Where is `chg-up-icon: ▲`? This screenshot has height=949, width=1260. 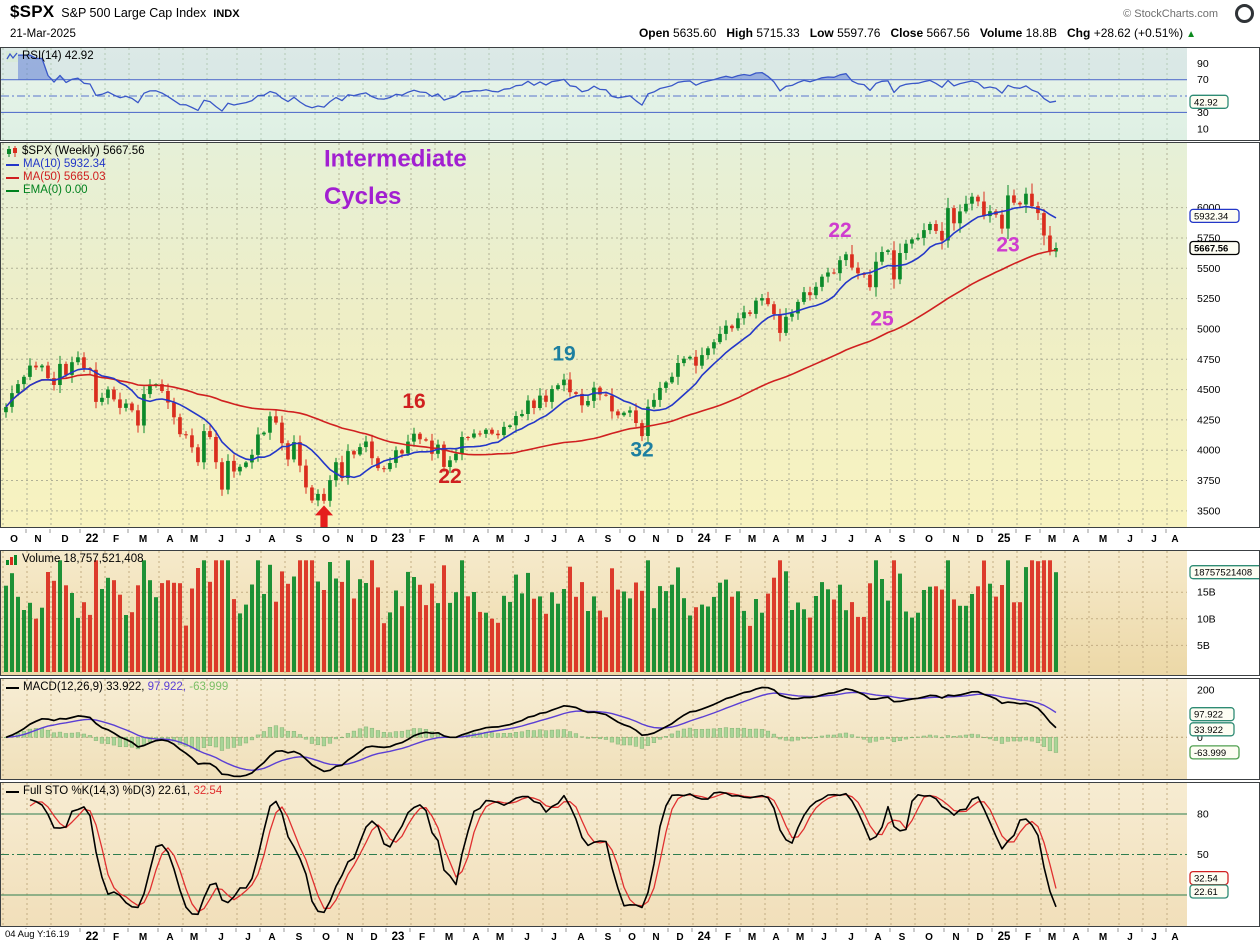
chg-up-icon: ▲ is located at coordinates (1191, 34).